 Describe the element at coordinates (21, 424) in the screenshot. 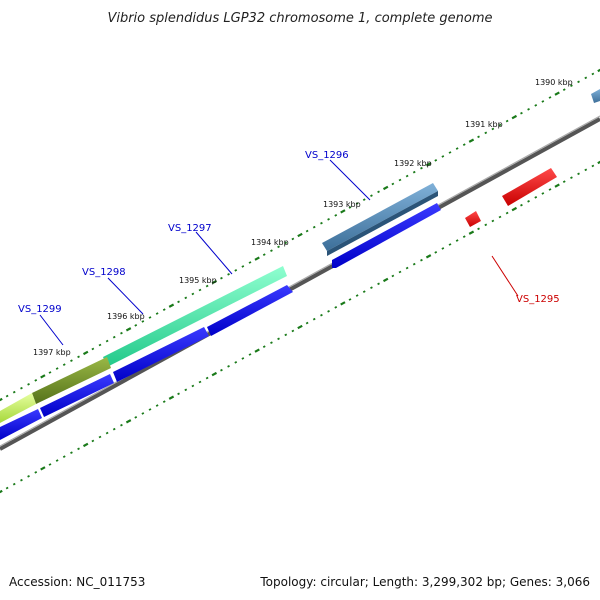

I see `cds-left-partial` at that location.